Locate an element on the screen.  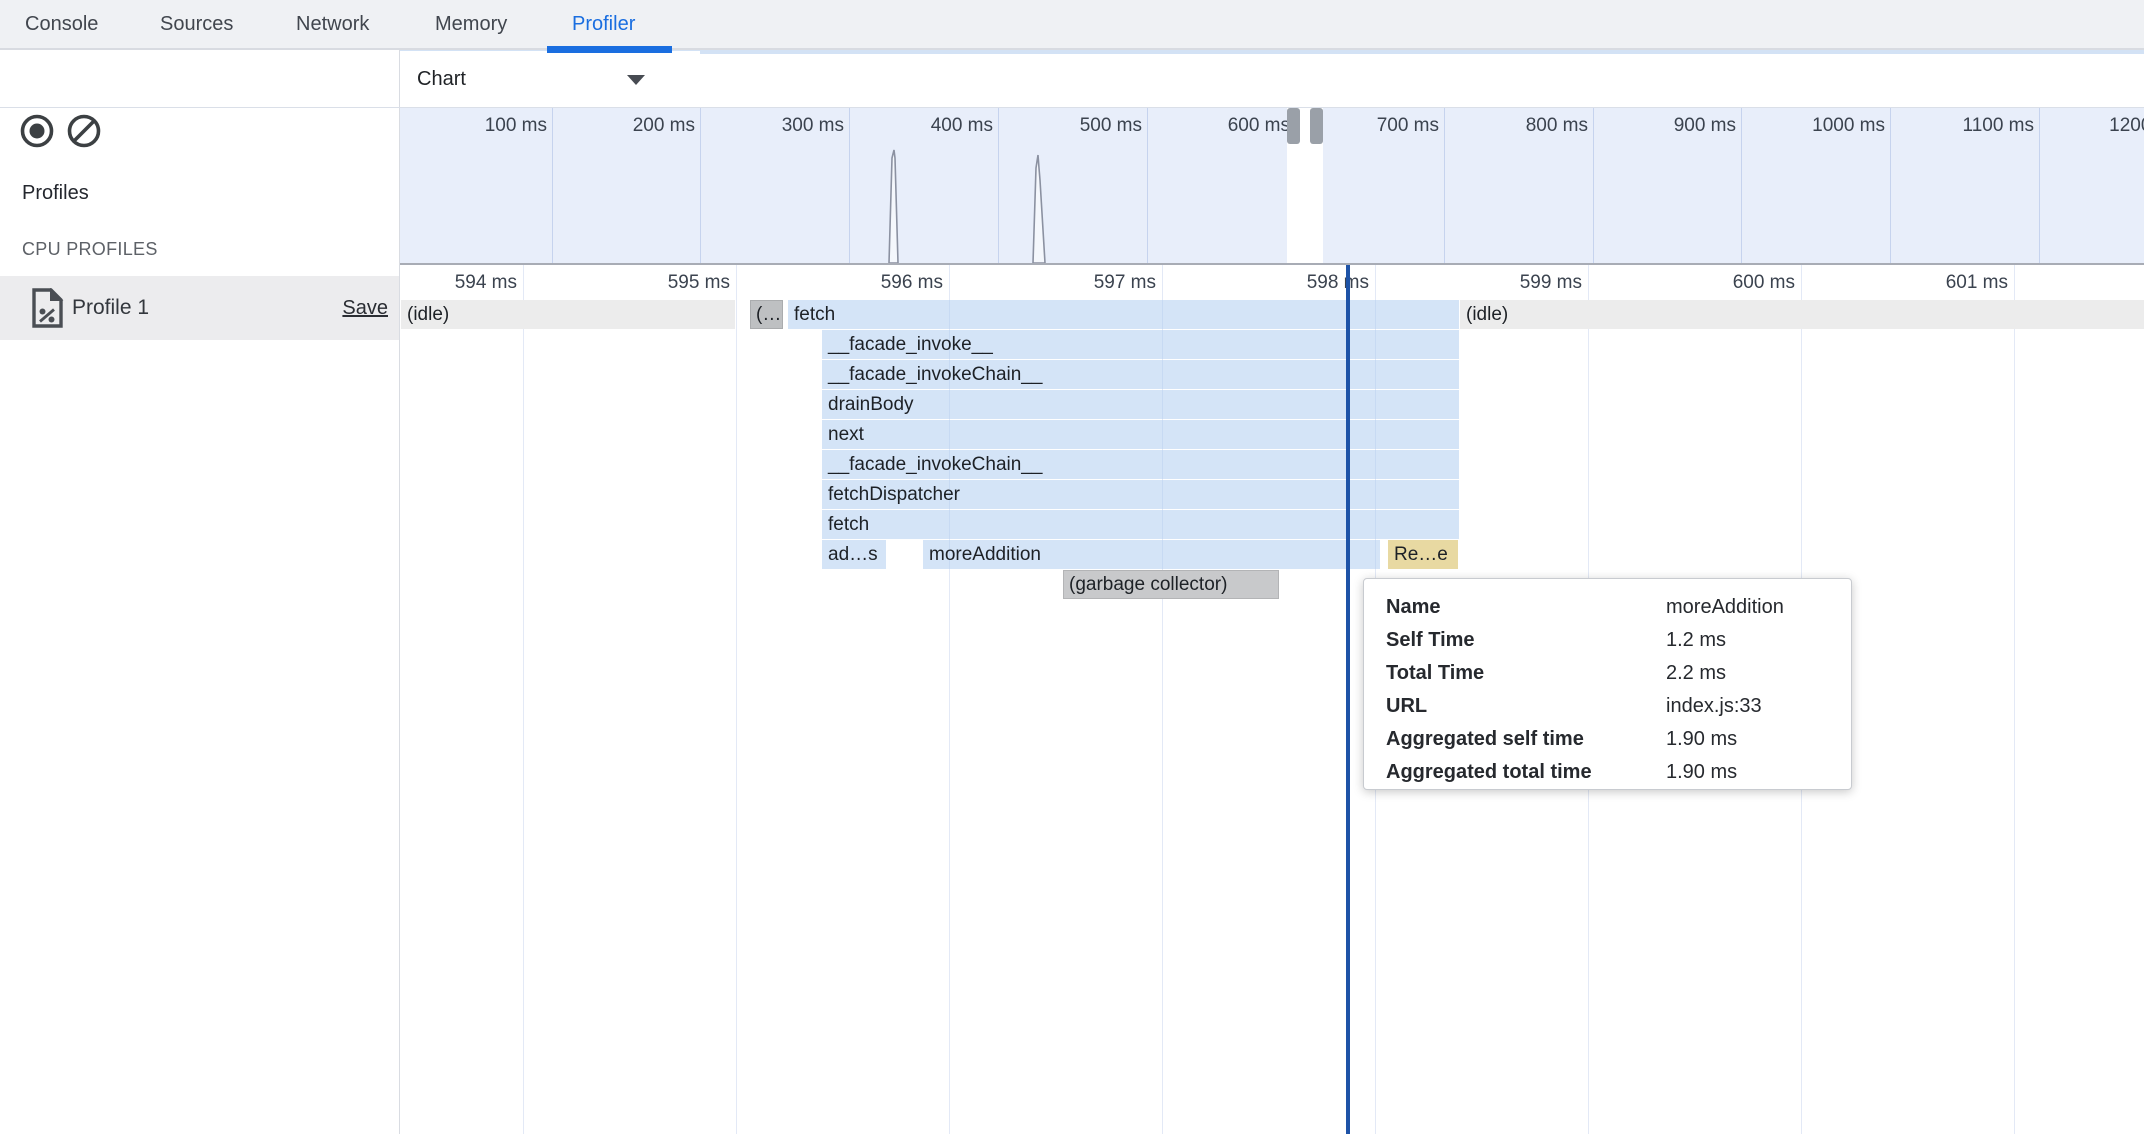
tab-bar: Console Sources Network Memory Profiler is located at coordinates (1072, 25).